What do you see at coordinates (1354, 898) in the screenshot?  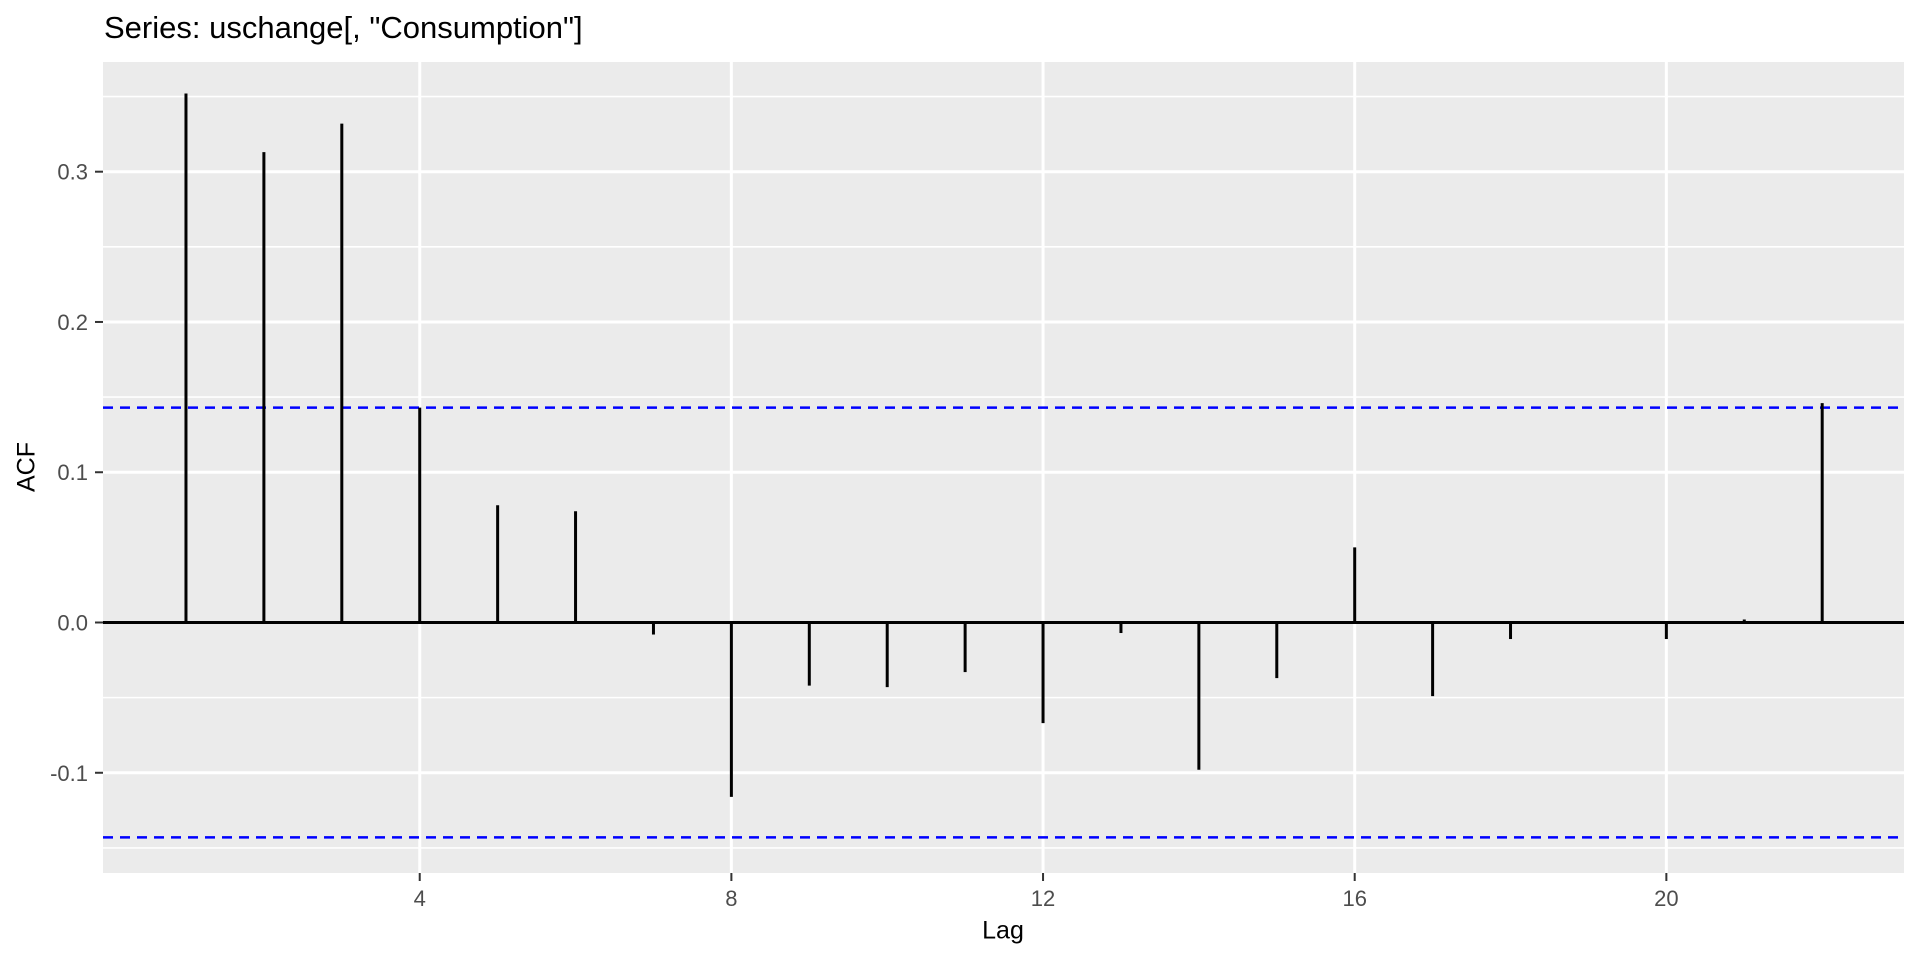 I see `x-tick-label: 16` at bounding box center [1354, 898].